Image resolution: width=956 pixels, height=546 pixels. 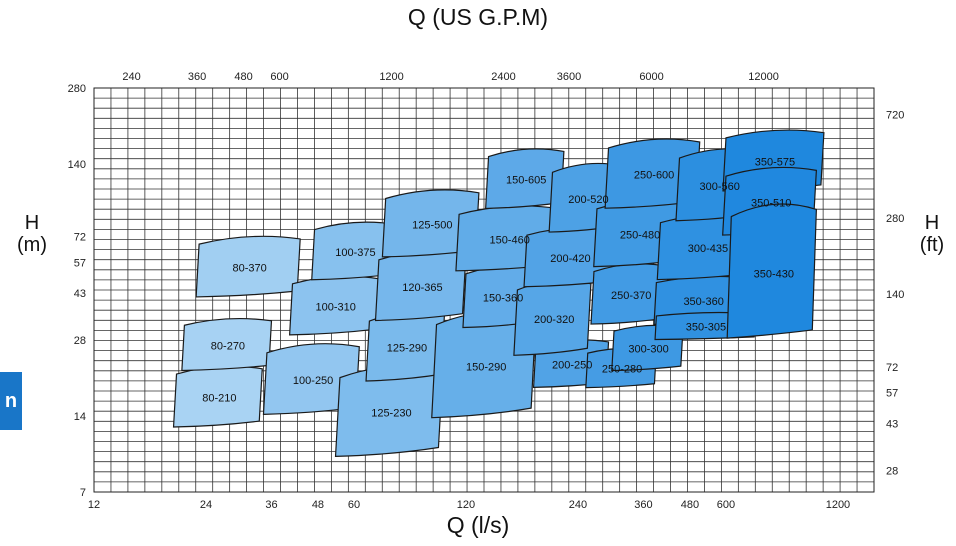 I want to click on pump-region-label: 300-560, so click(x=719, y=187).